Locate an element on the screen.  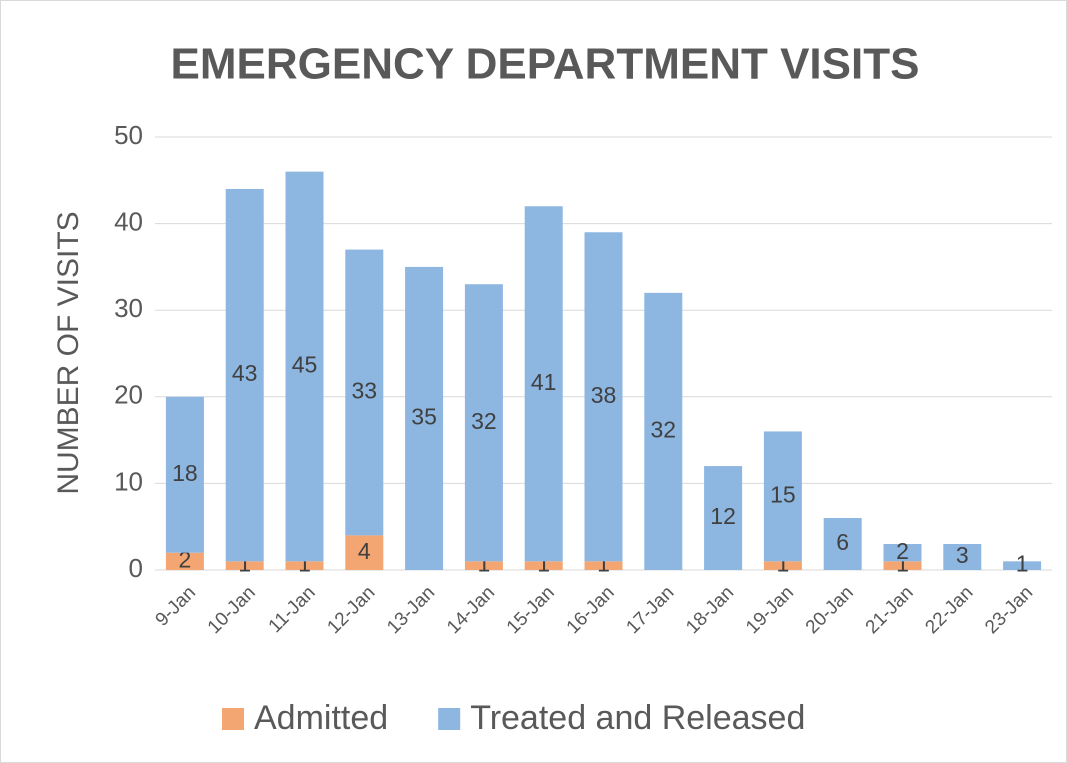
data-label: 33 is located at coordinates (365, 391).